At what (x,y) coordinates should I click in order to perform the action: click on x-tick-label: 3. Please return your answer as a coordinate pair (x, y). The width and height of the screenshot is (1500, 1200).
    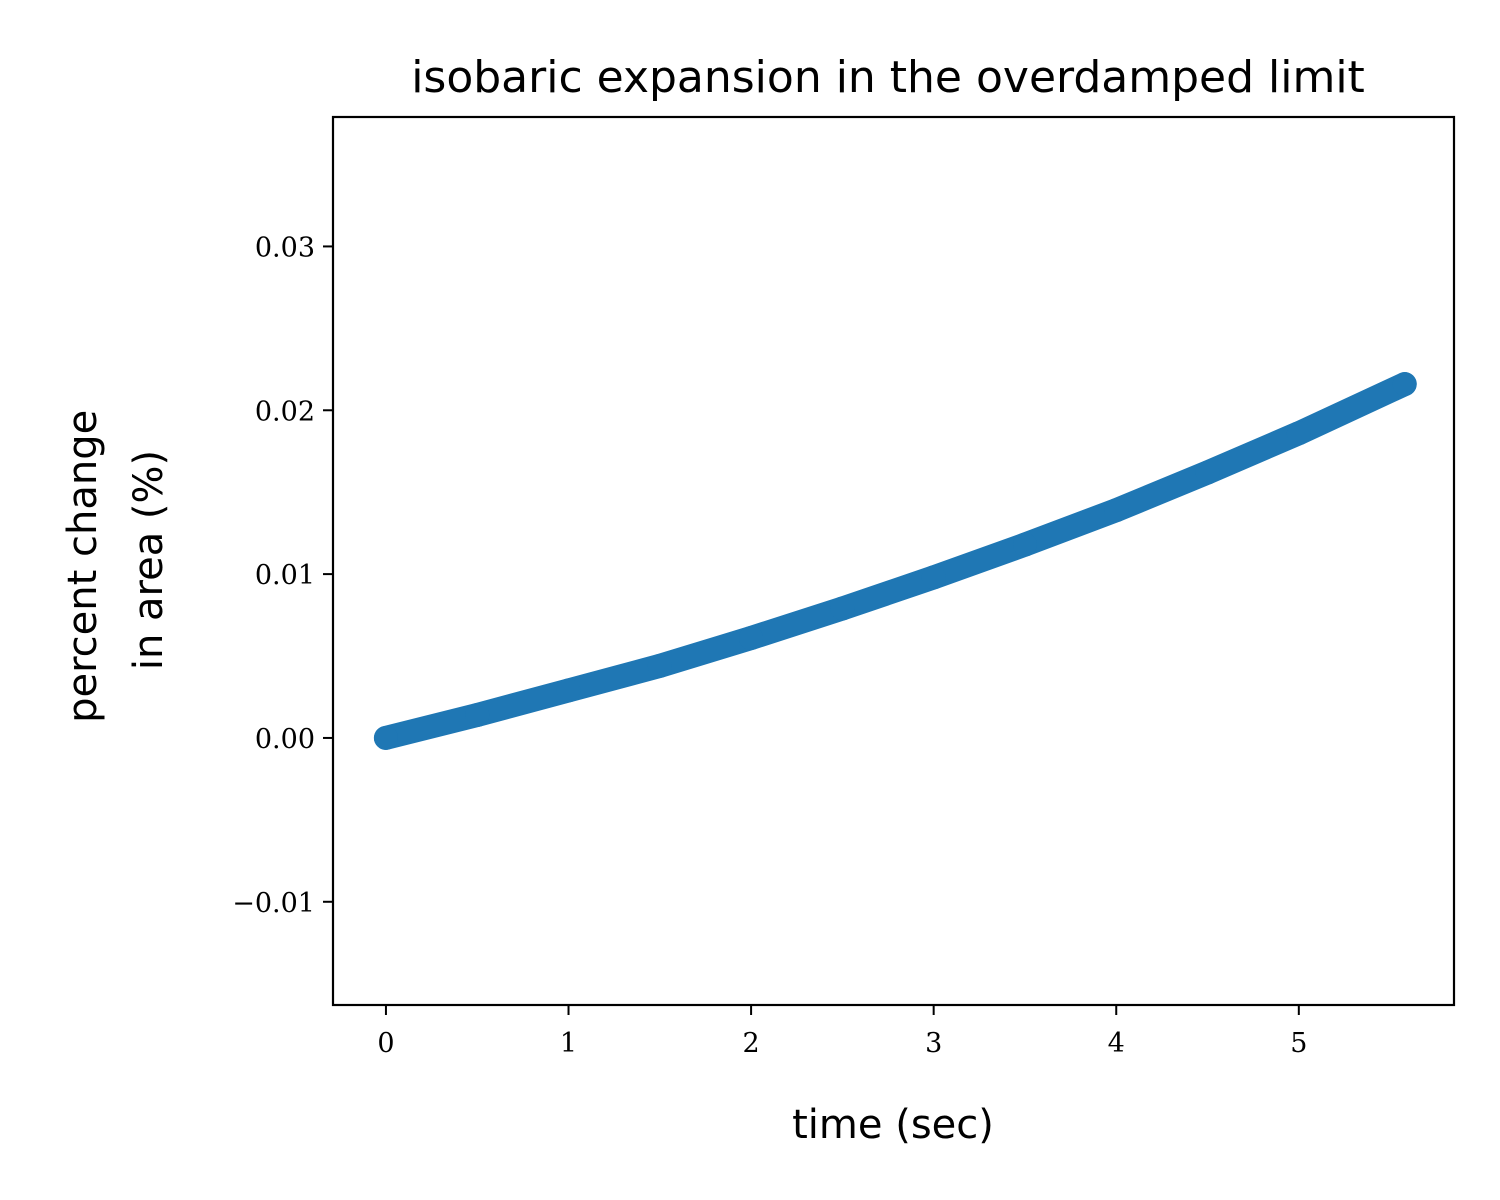
    Looking at the image, I should click on (933, 1043).